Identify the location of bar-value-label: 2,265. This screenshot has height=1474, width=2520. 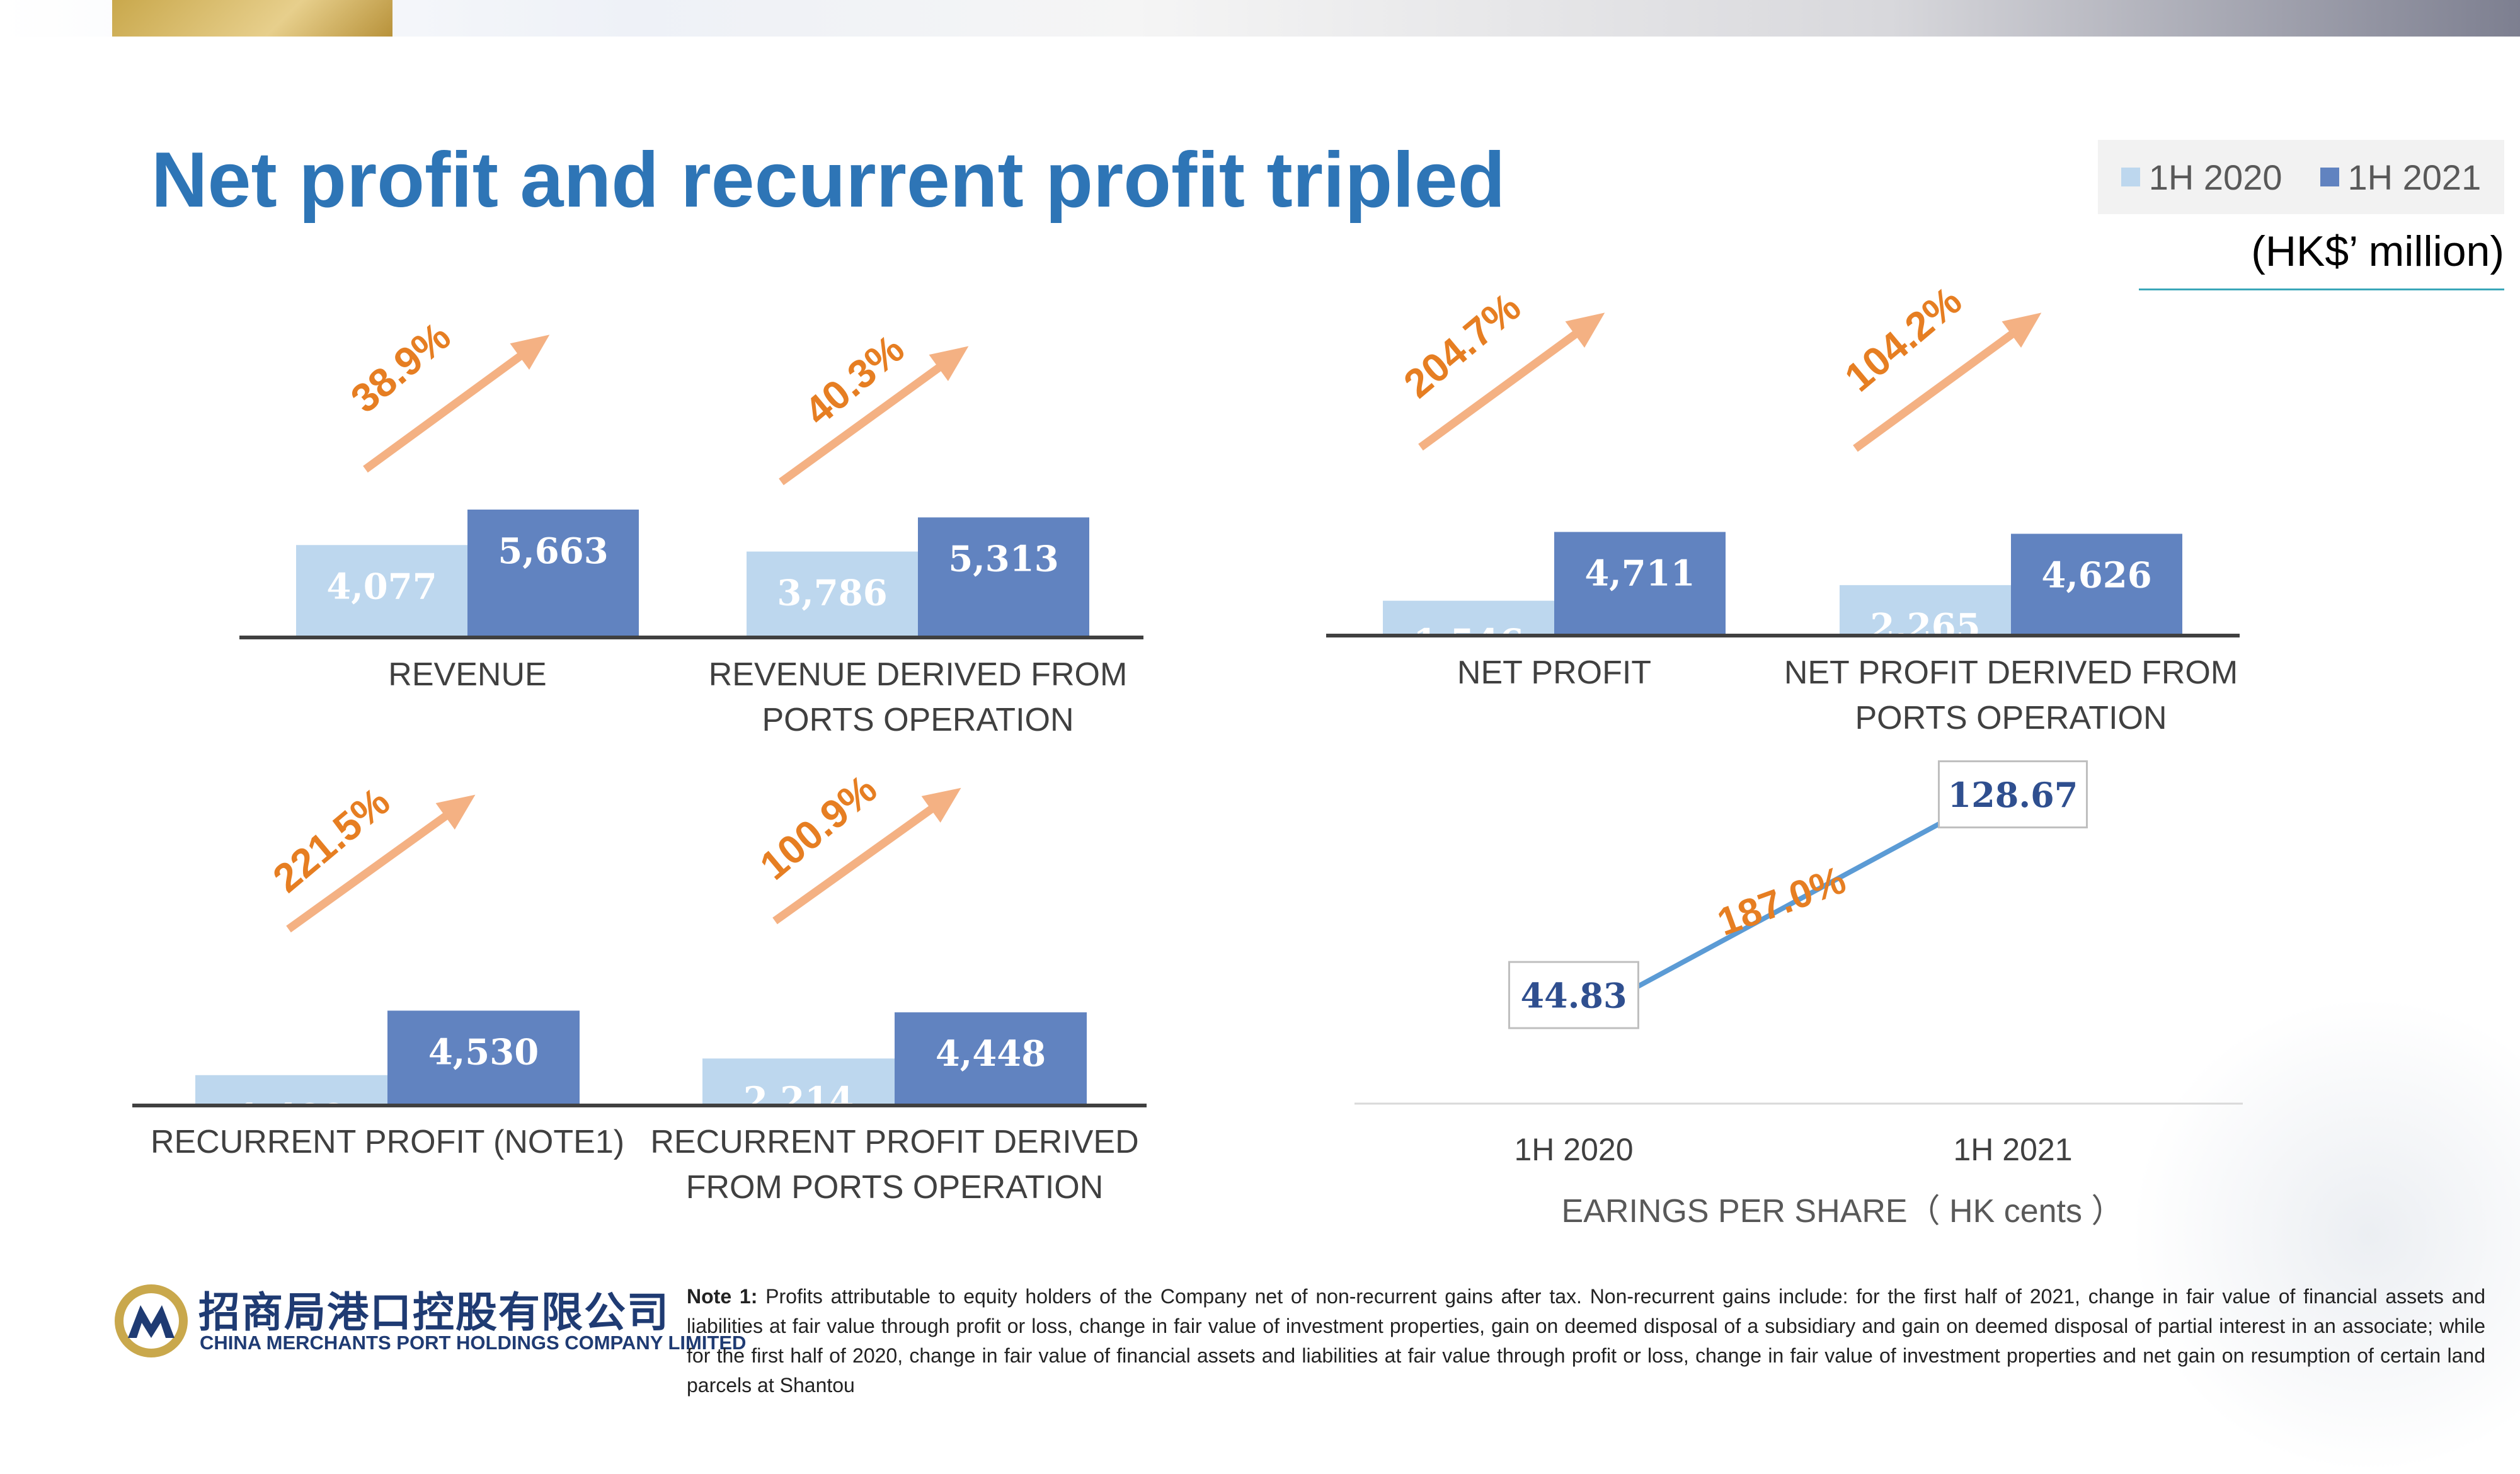
(1925, 627).